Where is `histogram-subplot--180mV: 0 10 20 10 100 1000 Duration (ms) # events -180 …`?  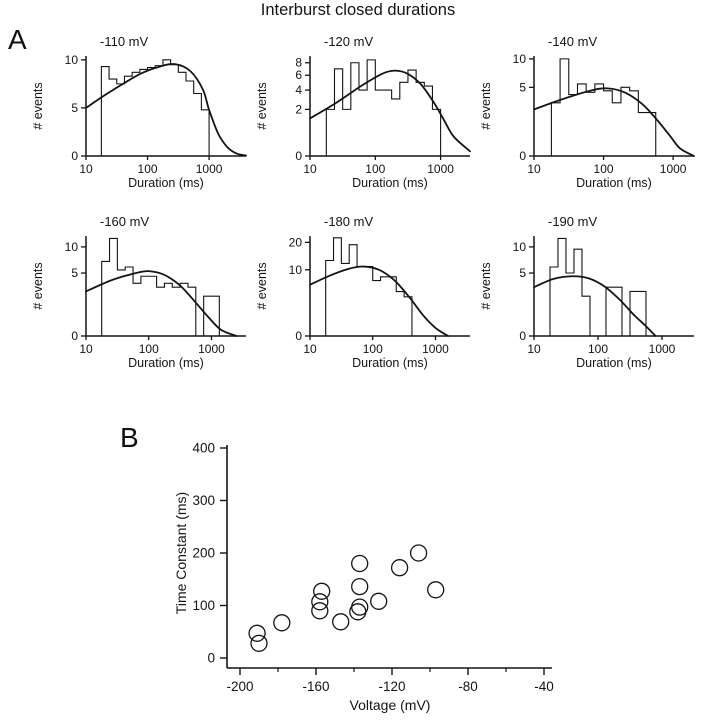
histogram-subplot--180mV: 0 10 20 10 100 1000 Duration (ms) # events -180 … is located at coordinates (366, 297).